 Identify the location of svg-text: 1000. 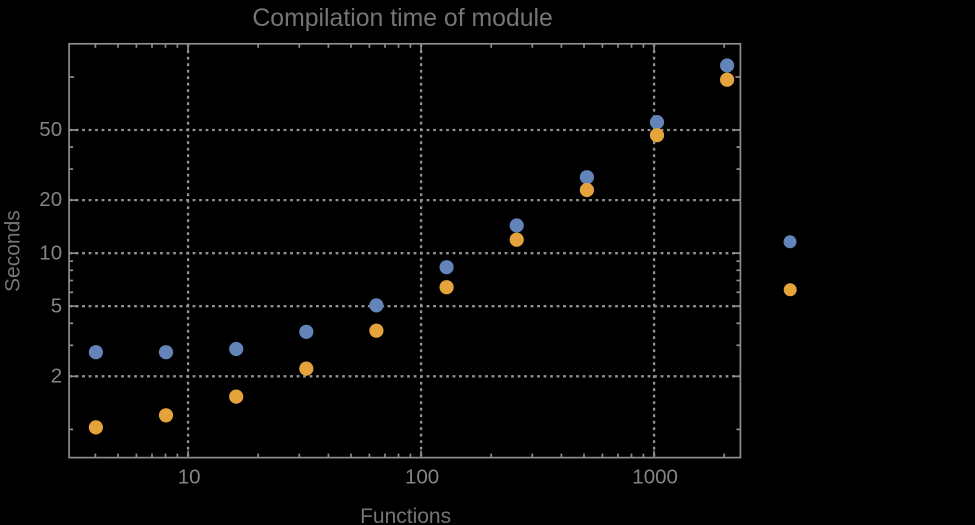
(655, 477).